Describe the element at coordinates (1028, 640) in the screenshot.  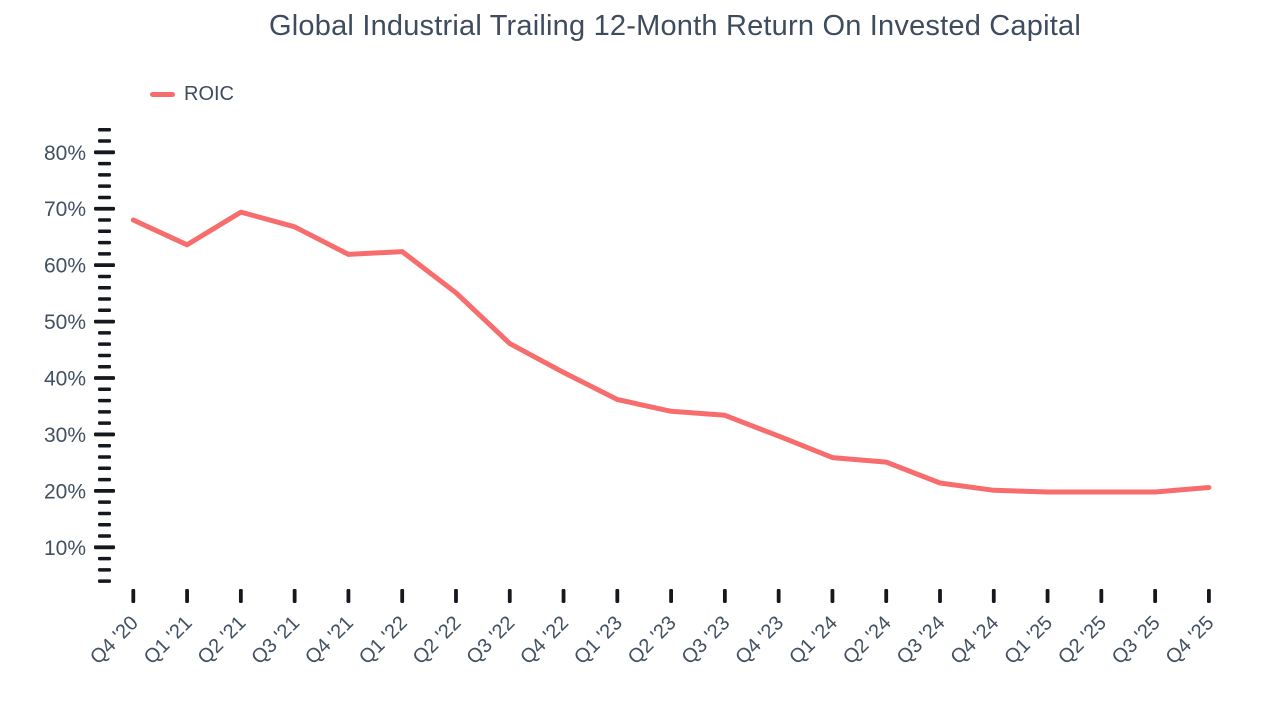
I see `x-axis-label: Q1 '25` at that location.